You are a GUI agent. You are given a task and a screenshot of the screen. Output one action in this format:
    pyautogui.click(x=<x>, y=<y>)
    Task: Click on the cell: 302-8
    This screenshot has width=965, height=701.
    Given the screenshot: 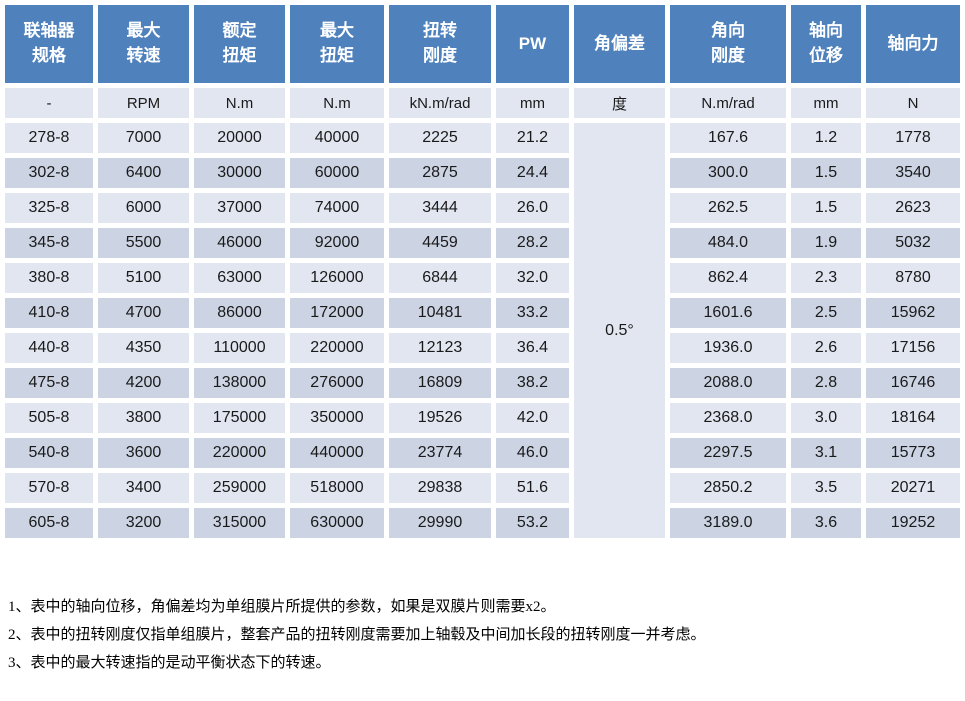 What is the action you would take?
    pyautogui.click(x=49, y=173)
    